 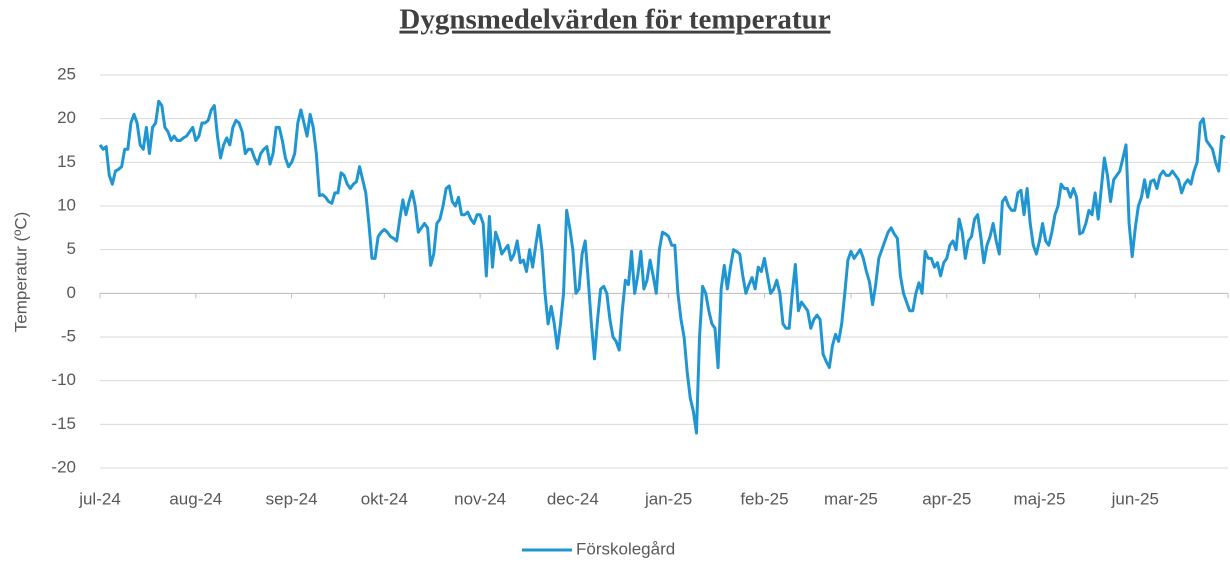 I want to click on y-tick-label: 20, so click(x=66, y=117).